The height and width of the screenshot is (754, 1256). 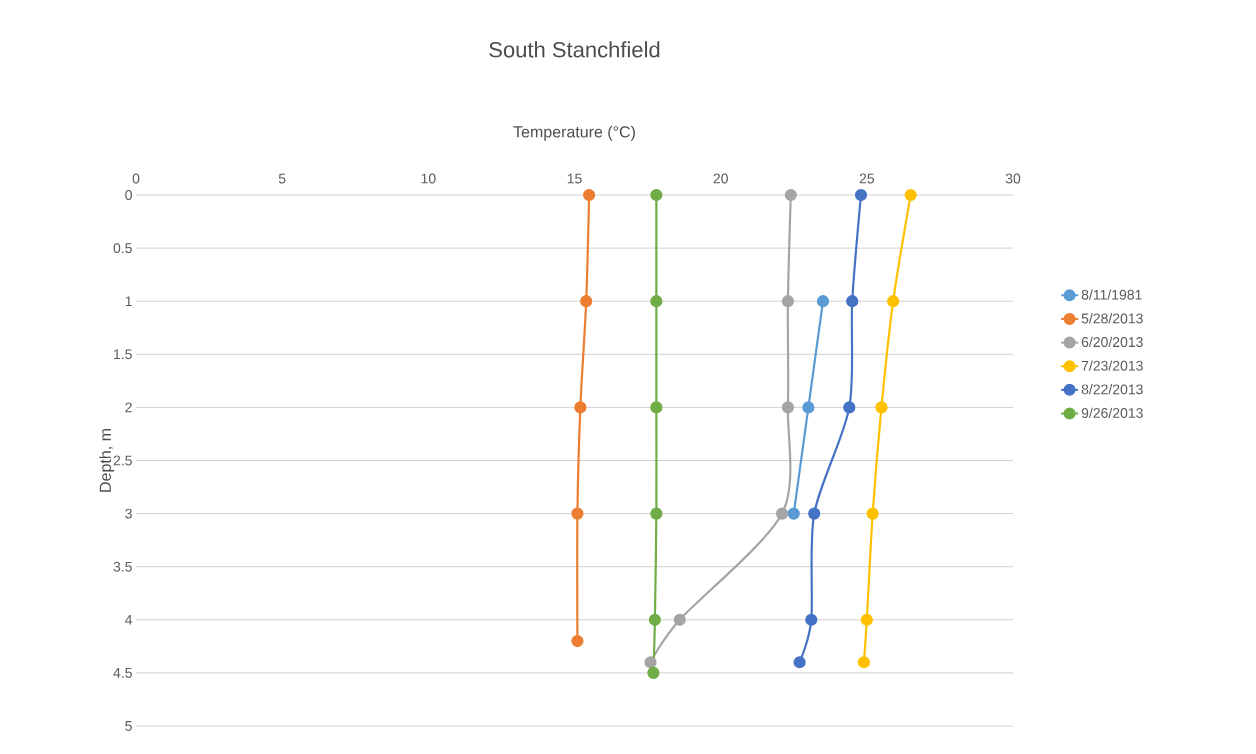 I want to click on legend-label: 9/26/2013, so click(x=1112, y=412).